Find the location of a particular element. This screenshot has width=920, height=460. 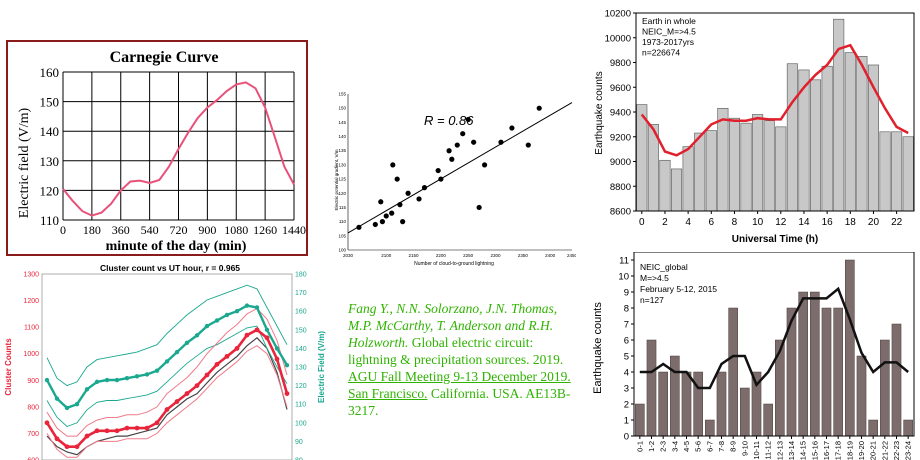

eq2-x-tick: 1-2 is located at coordinates (651, 446).